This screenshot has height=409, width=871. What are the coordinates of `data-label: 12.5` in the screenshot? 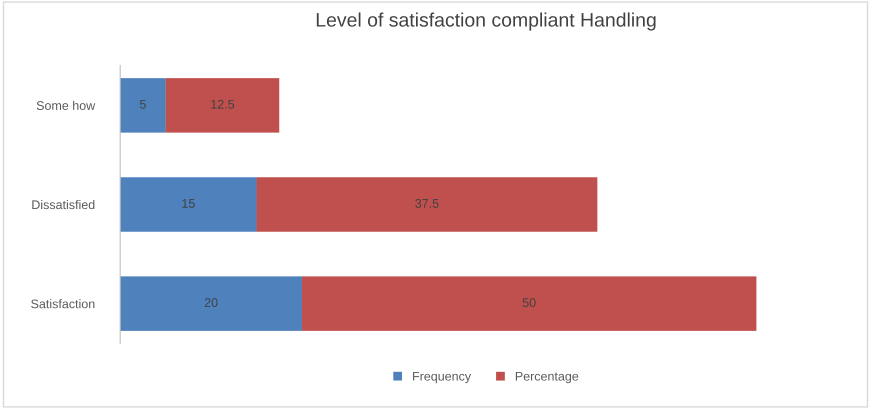 It's located at (222, 104).